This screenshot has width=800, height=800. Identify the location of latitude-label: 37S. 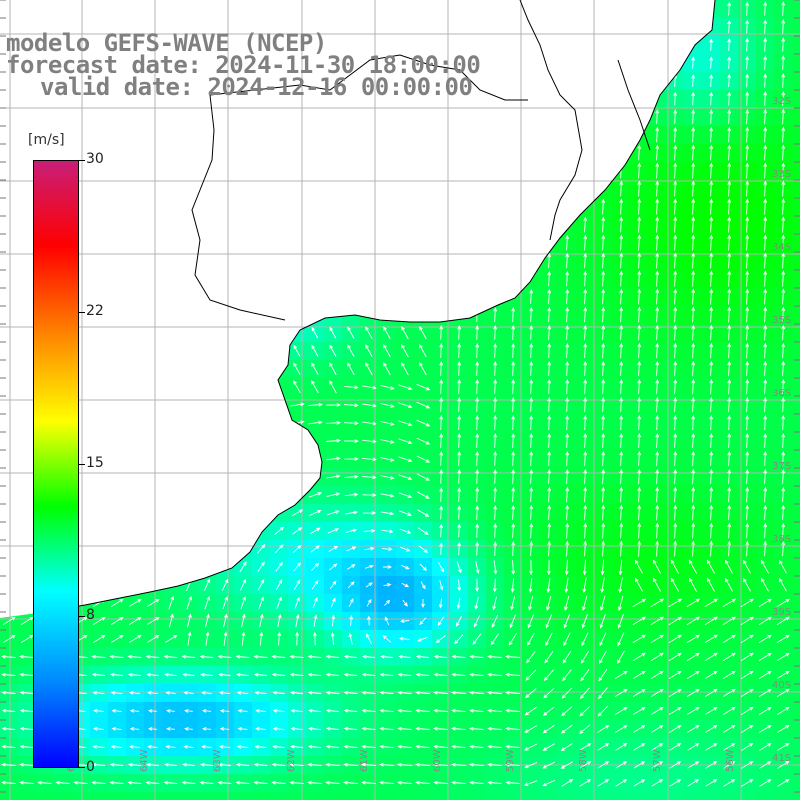
(781, 466).